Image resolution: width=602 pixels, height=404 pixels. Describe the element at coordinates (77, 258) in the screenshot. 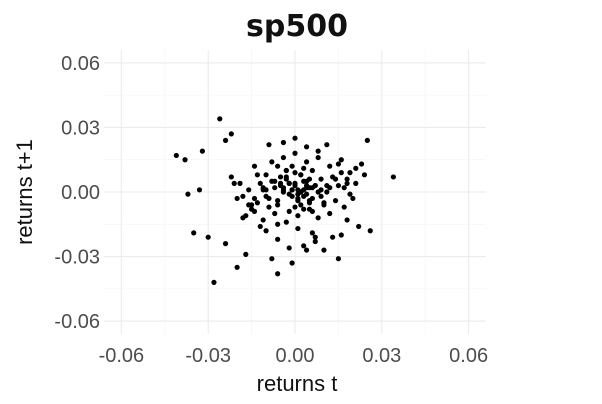

I see `y-tick-label: -0.03` at that location.